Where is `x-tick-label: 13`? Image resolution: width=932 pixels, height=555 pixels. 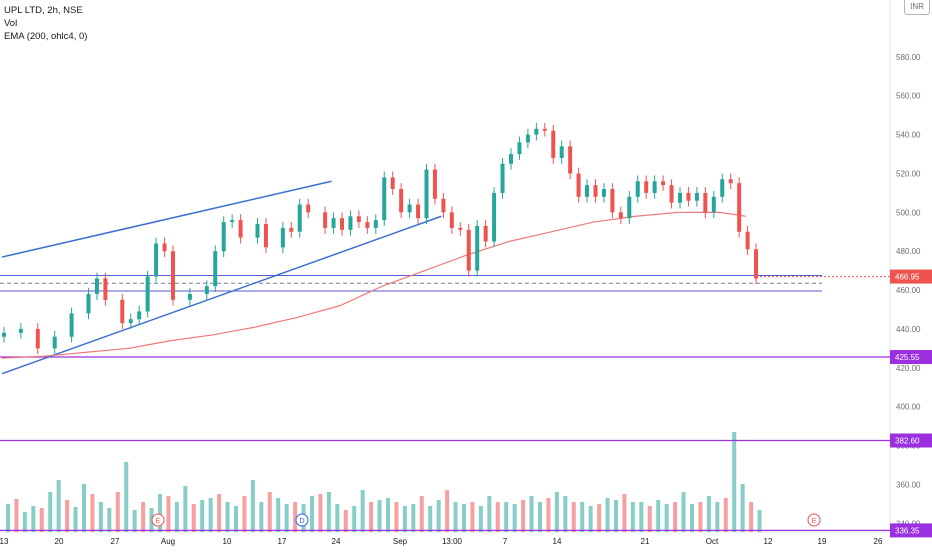 x-tick-label: 13 is located at coordinates (4, 541).